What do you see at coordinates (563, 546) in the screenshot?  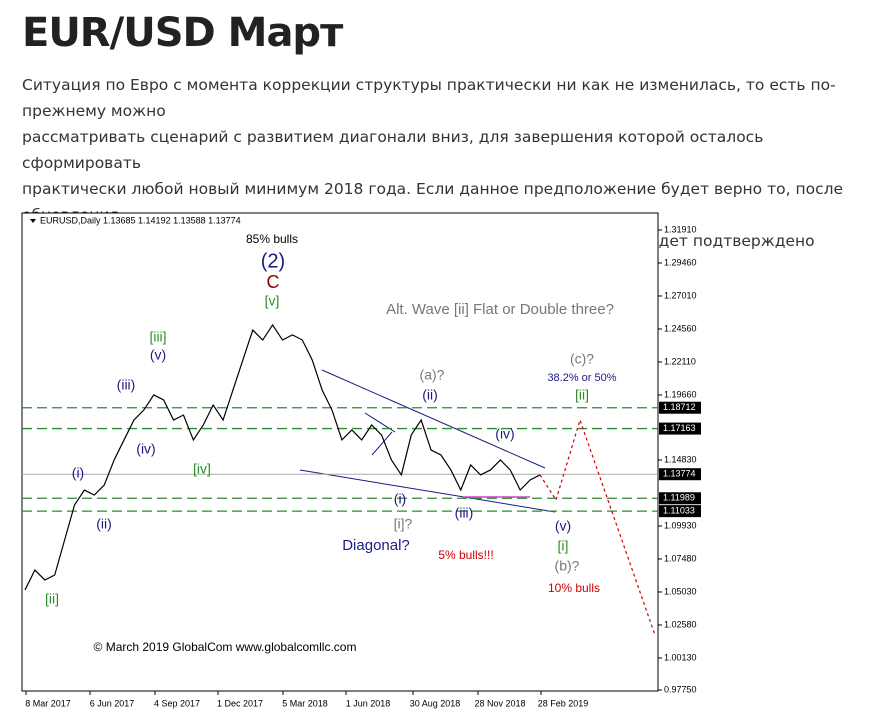 I see `wave-label: [i]` at bounding box center [563, 546].